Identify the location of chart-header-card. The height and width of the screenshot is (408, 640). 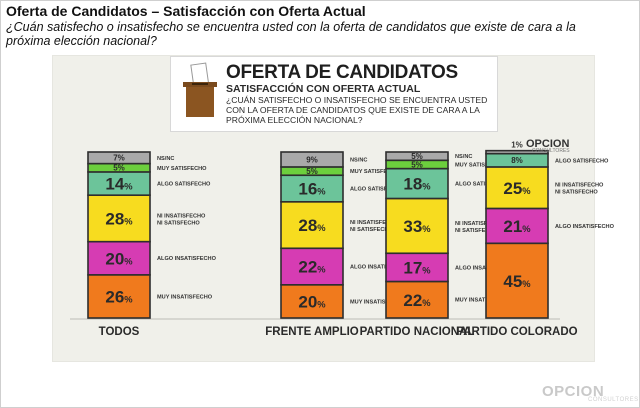
(334, 94).